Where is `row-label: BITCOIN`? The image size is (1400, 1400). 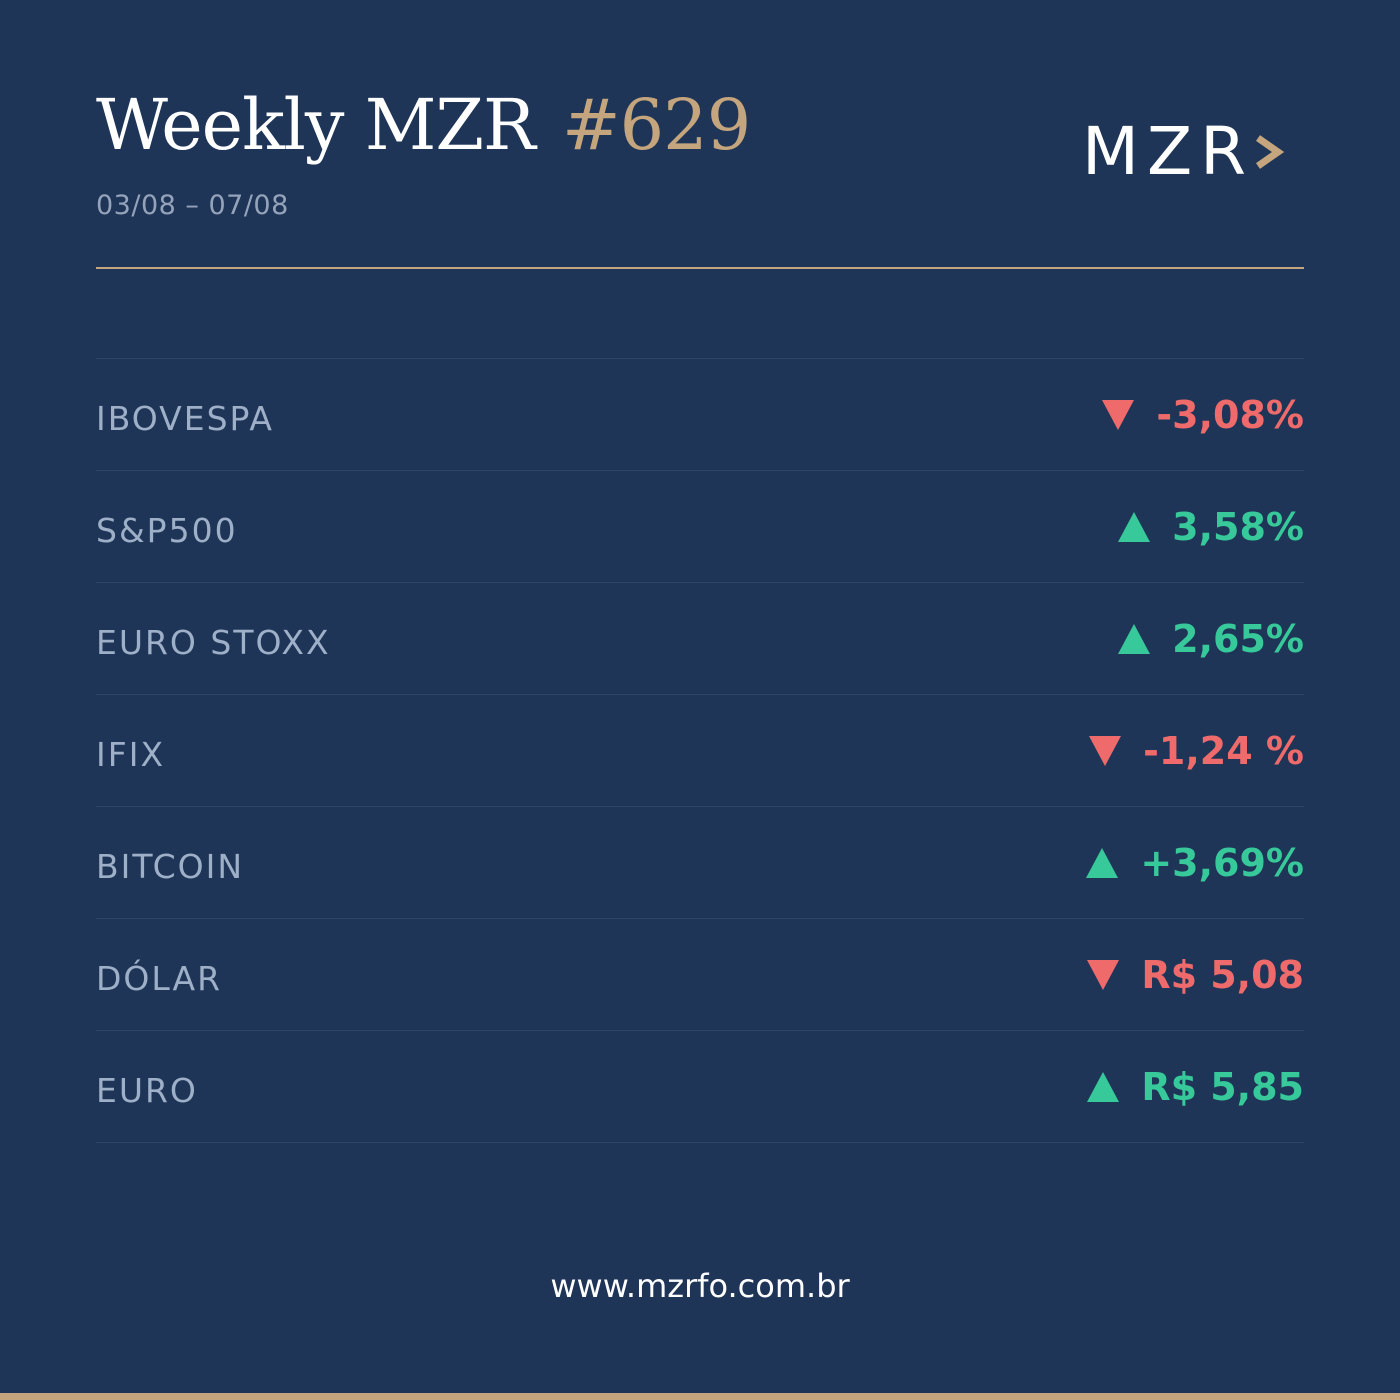 row-label: BITCOIN is located at coordinates (170, 866).